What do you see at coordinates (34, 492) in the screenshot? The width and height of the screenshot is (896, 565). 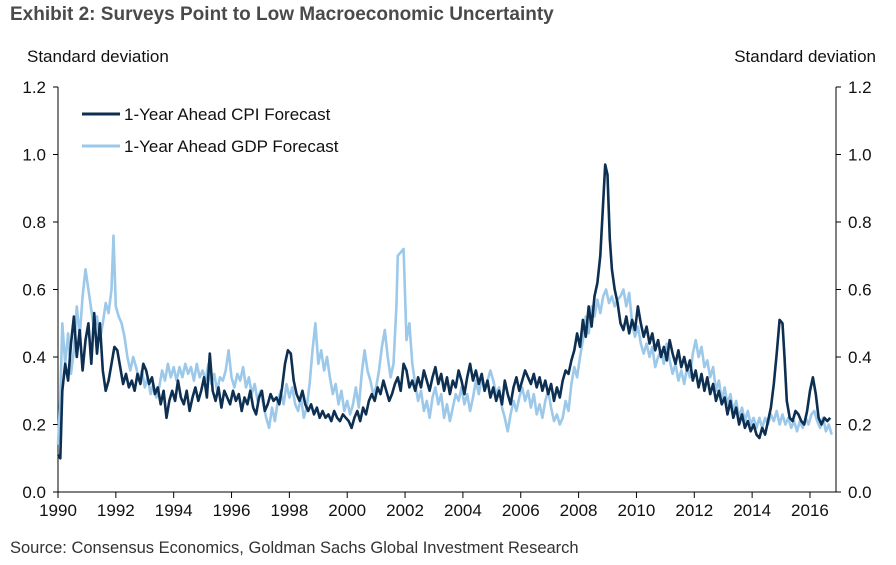 I see `y-tick-label-left: 0.0` at bounding box center [34, 492].